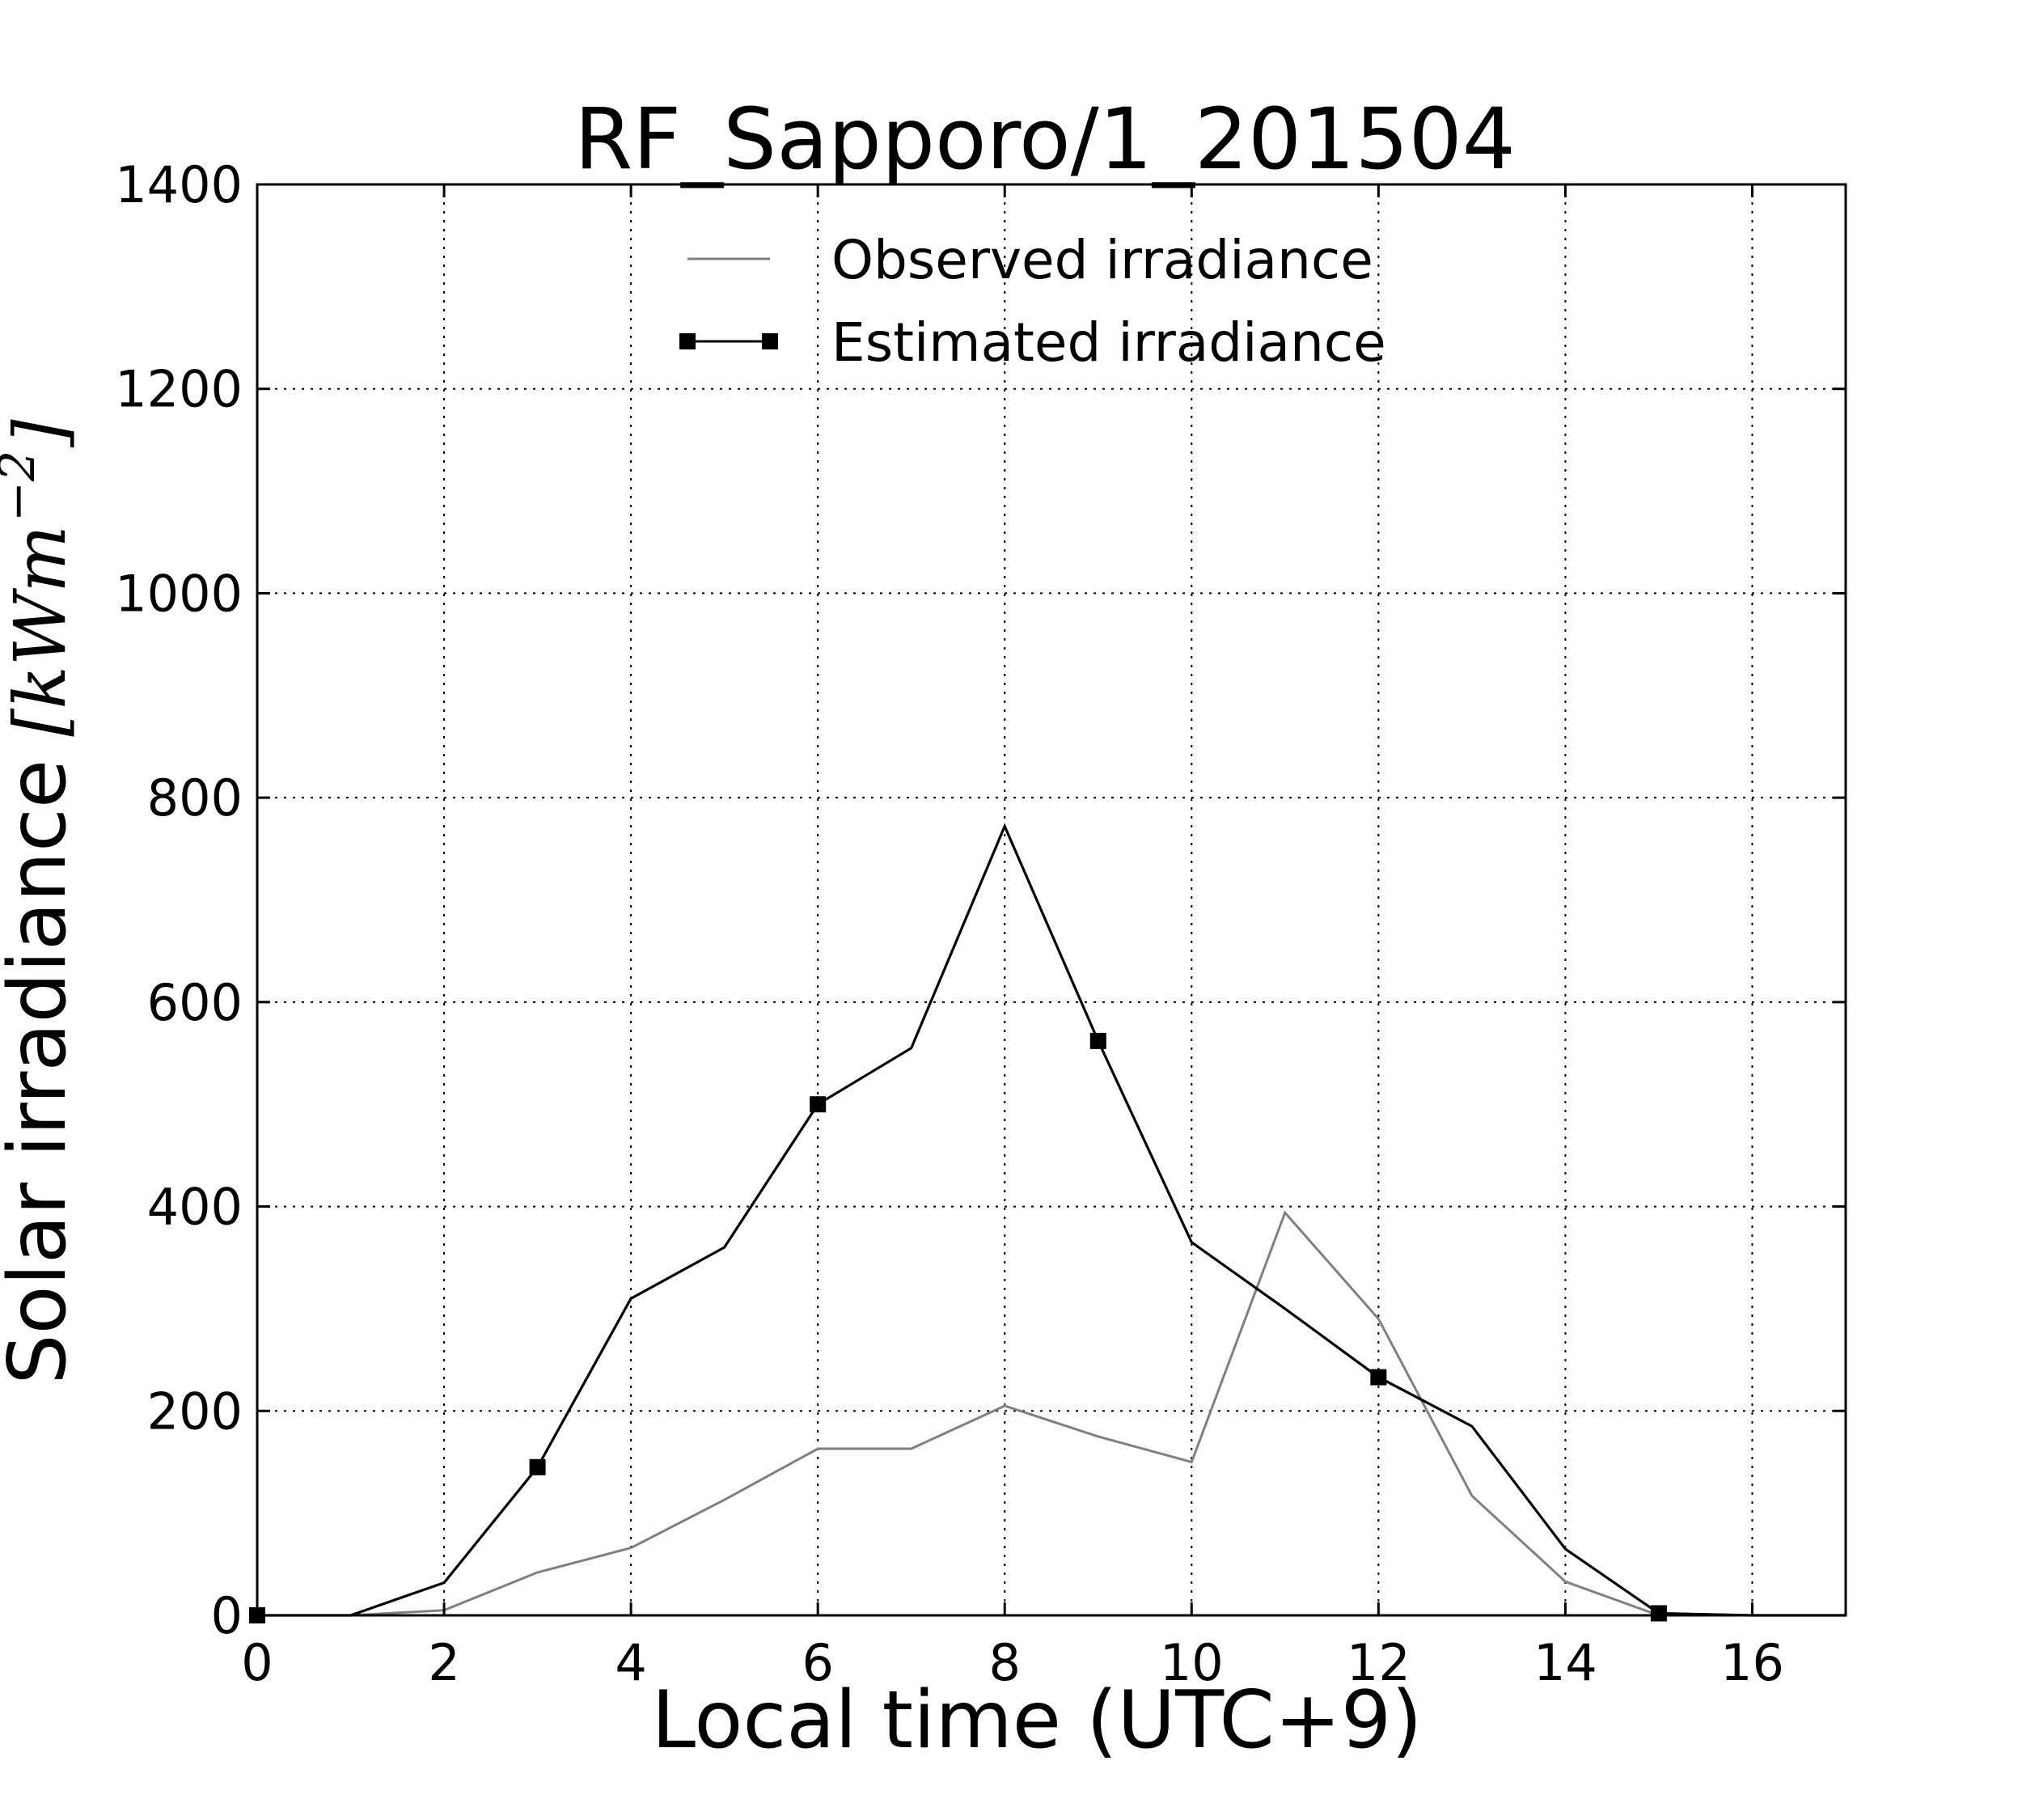 This screenshot has width=2022, height=1820. What do you see at coordinates (257, 1662) in the screenshot?
I see `x-tick-label: 0` at bounding box center [257, 1662].